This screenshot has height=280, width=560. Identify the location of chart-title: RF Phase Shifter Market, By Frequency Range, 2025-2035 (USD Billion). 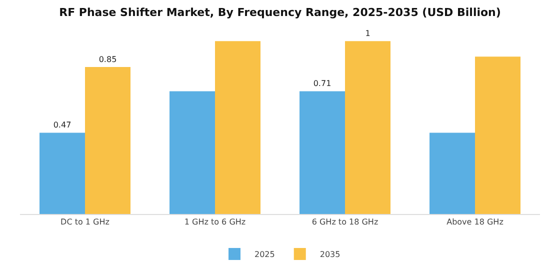
(280, 13).